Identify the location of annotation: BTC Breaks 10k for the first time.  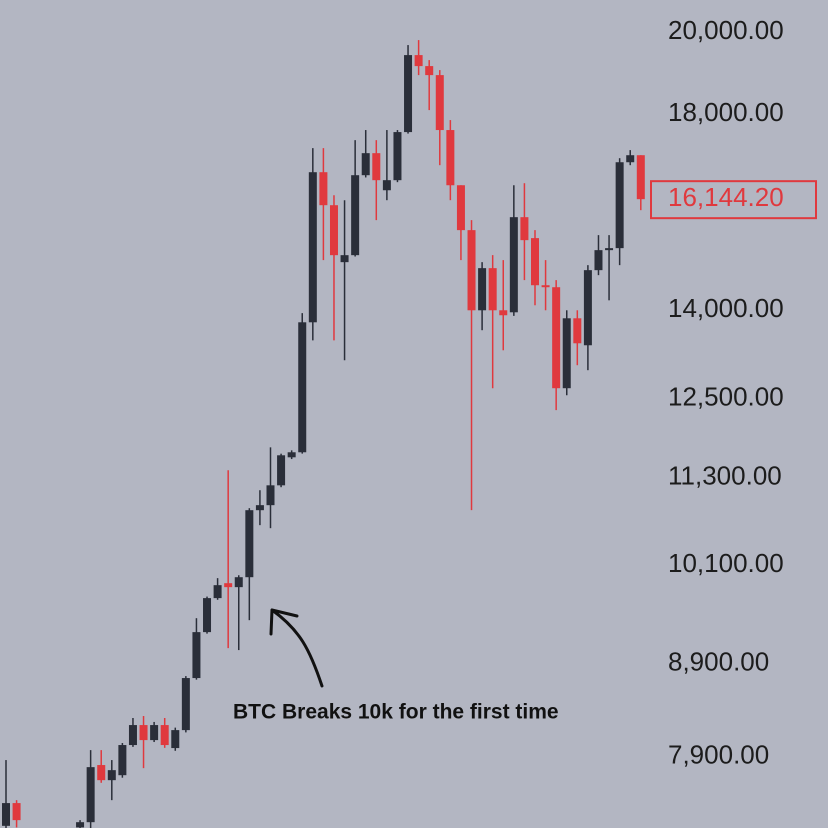
(396, 712).